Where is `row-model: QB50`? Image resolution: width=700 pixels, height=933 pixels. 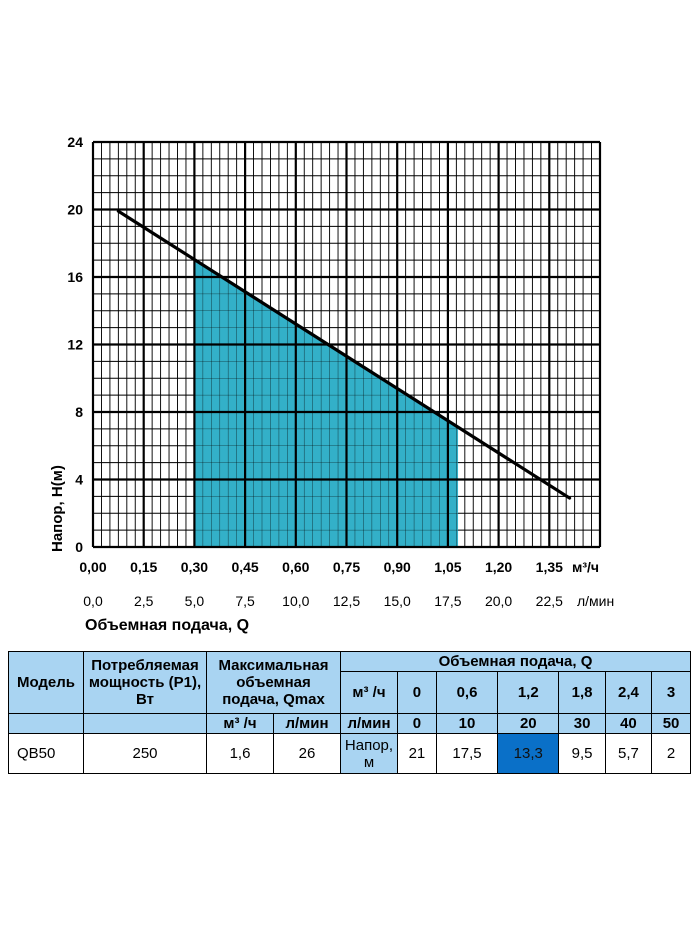
row-model: QB50 is located at coordinates (46, 753).